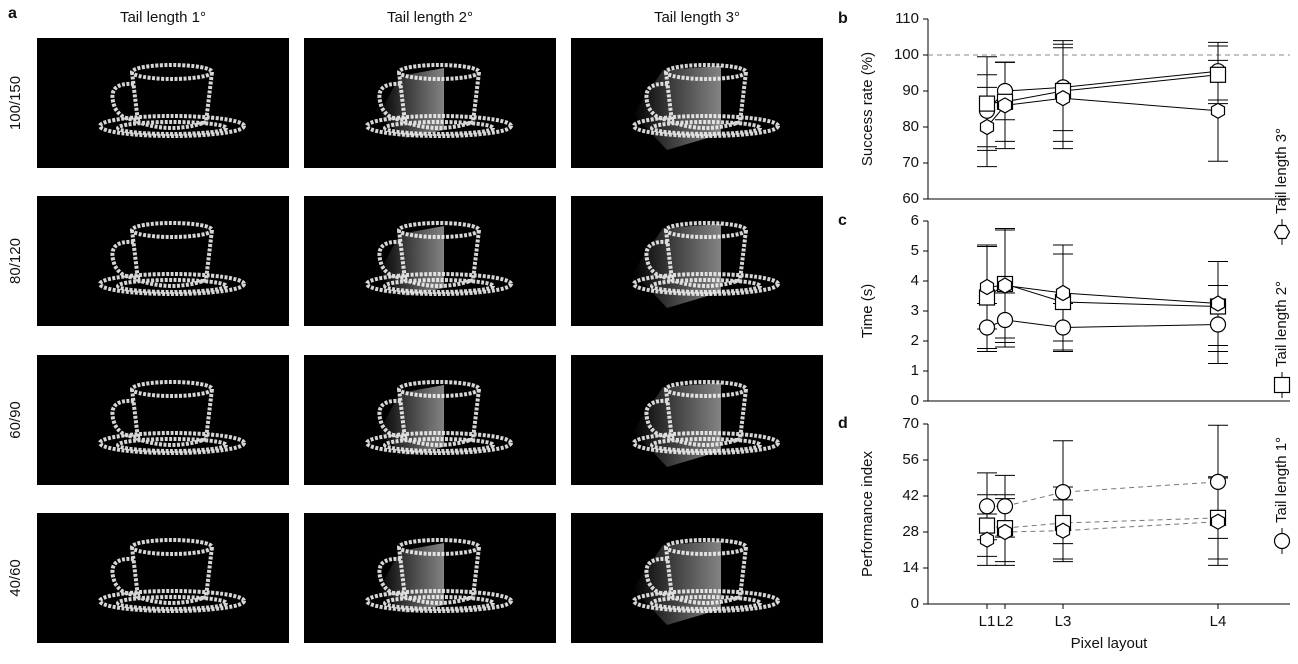 The image size is (1298, 664). Describe the element at coordinates (907, 18) in the screenshot. I see `y-tick-label: 110` at that location.